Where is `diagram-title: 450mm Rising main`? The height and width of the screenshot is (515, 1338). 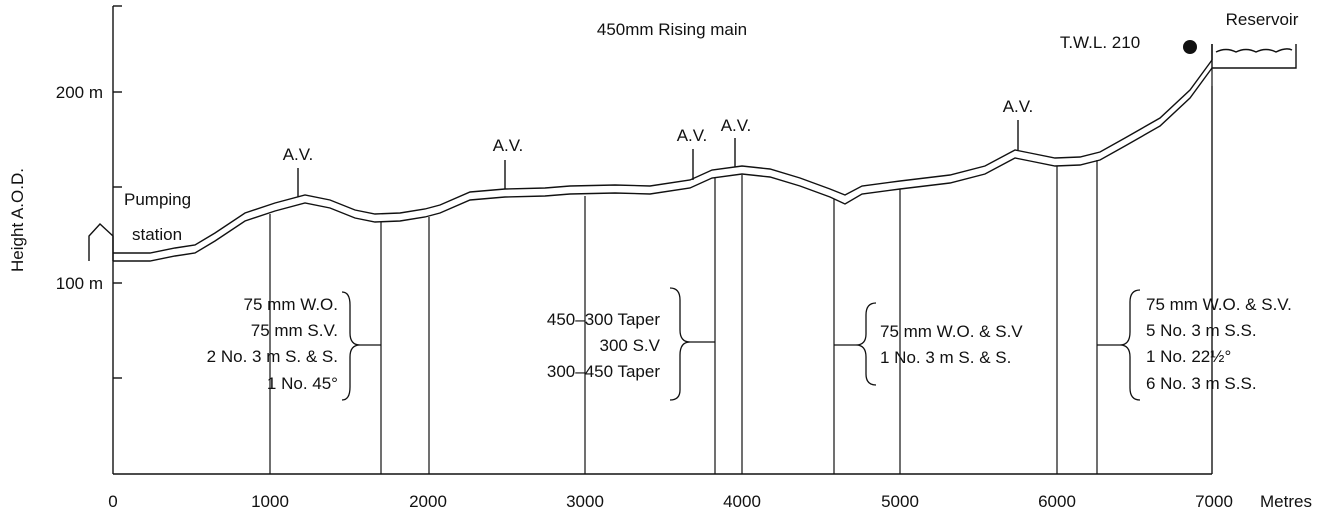 diagram-title: 450mm Rising main is located at coordinates (672, 29).